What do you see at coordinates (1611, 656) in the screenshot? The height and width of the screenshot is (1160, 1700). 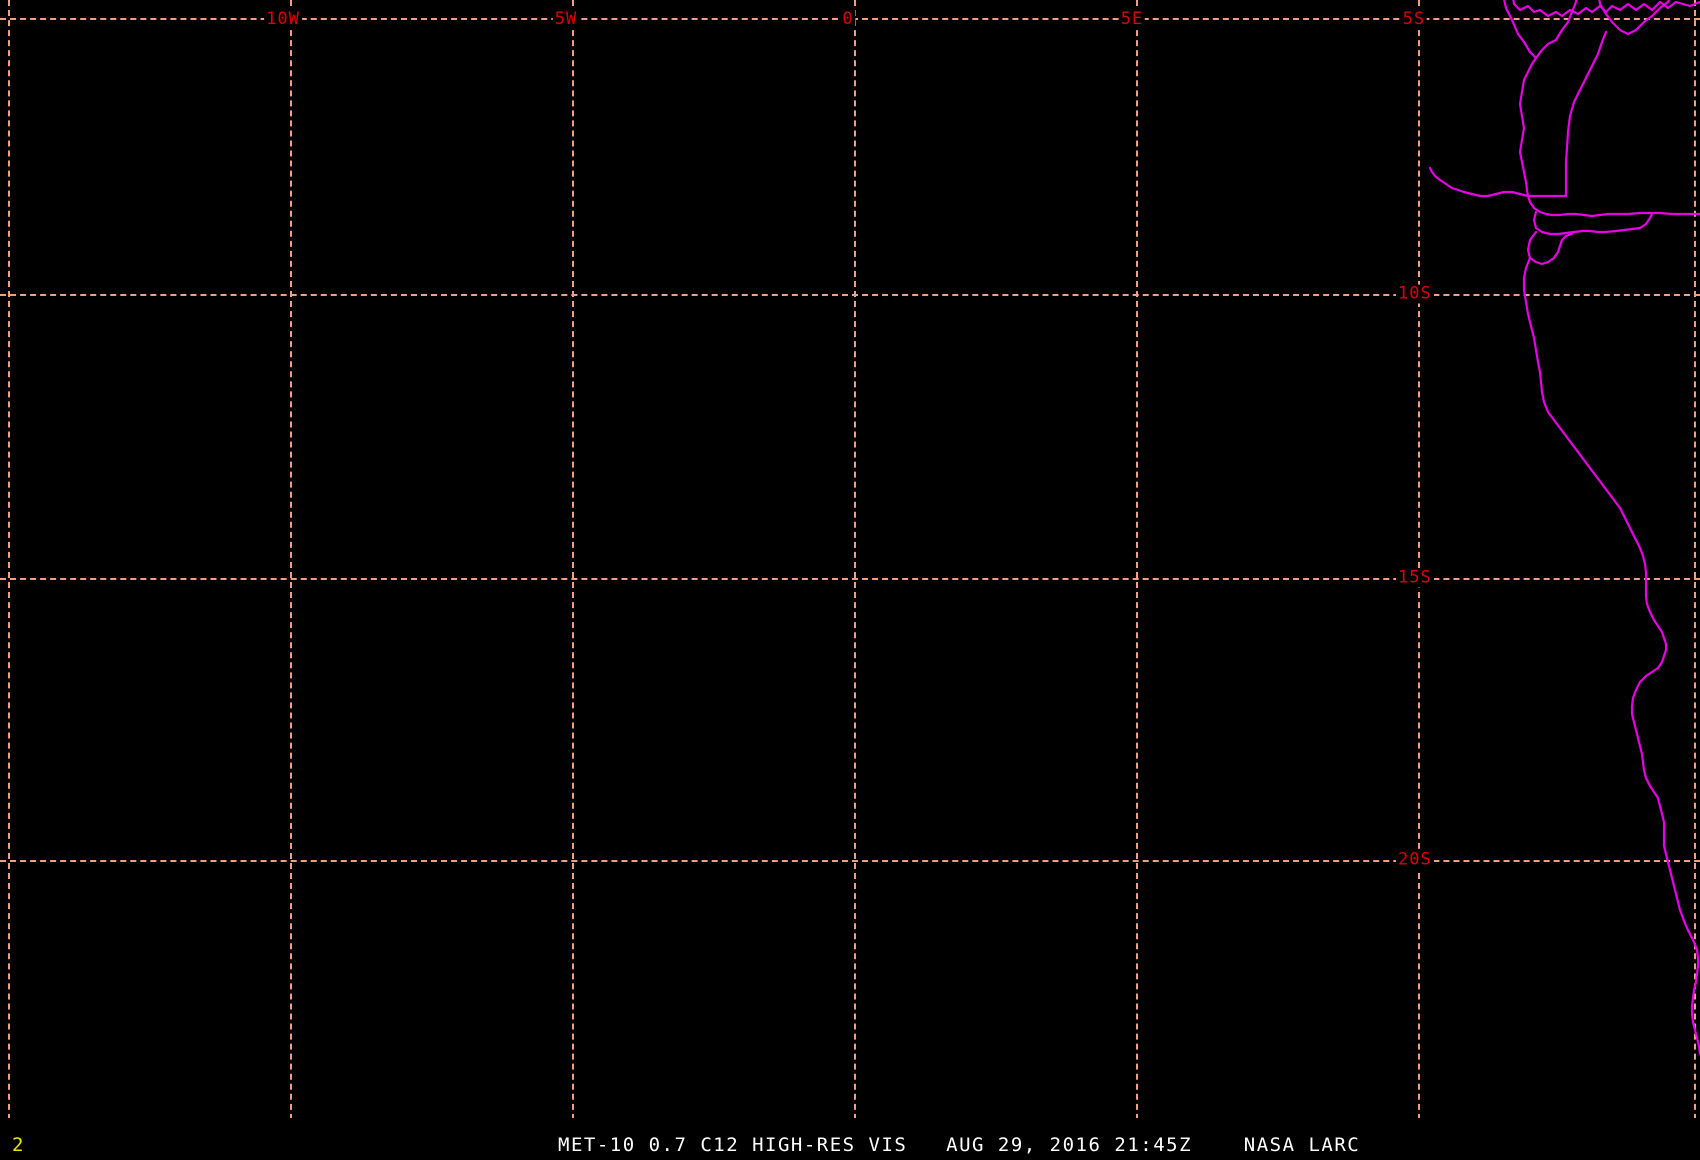 I see `coastline-path-namibia` at bounding box center [1611, 656].